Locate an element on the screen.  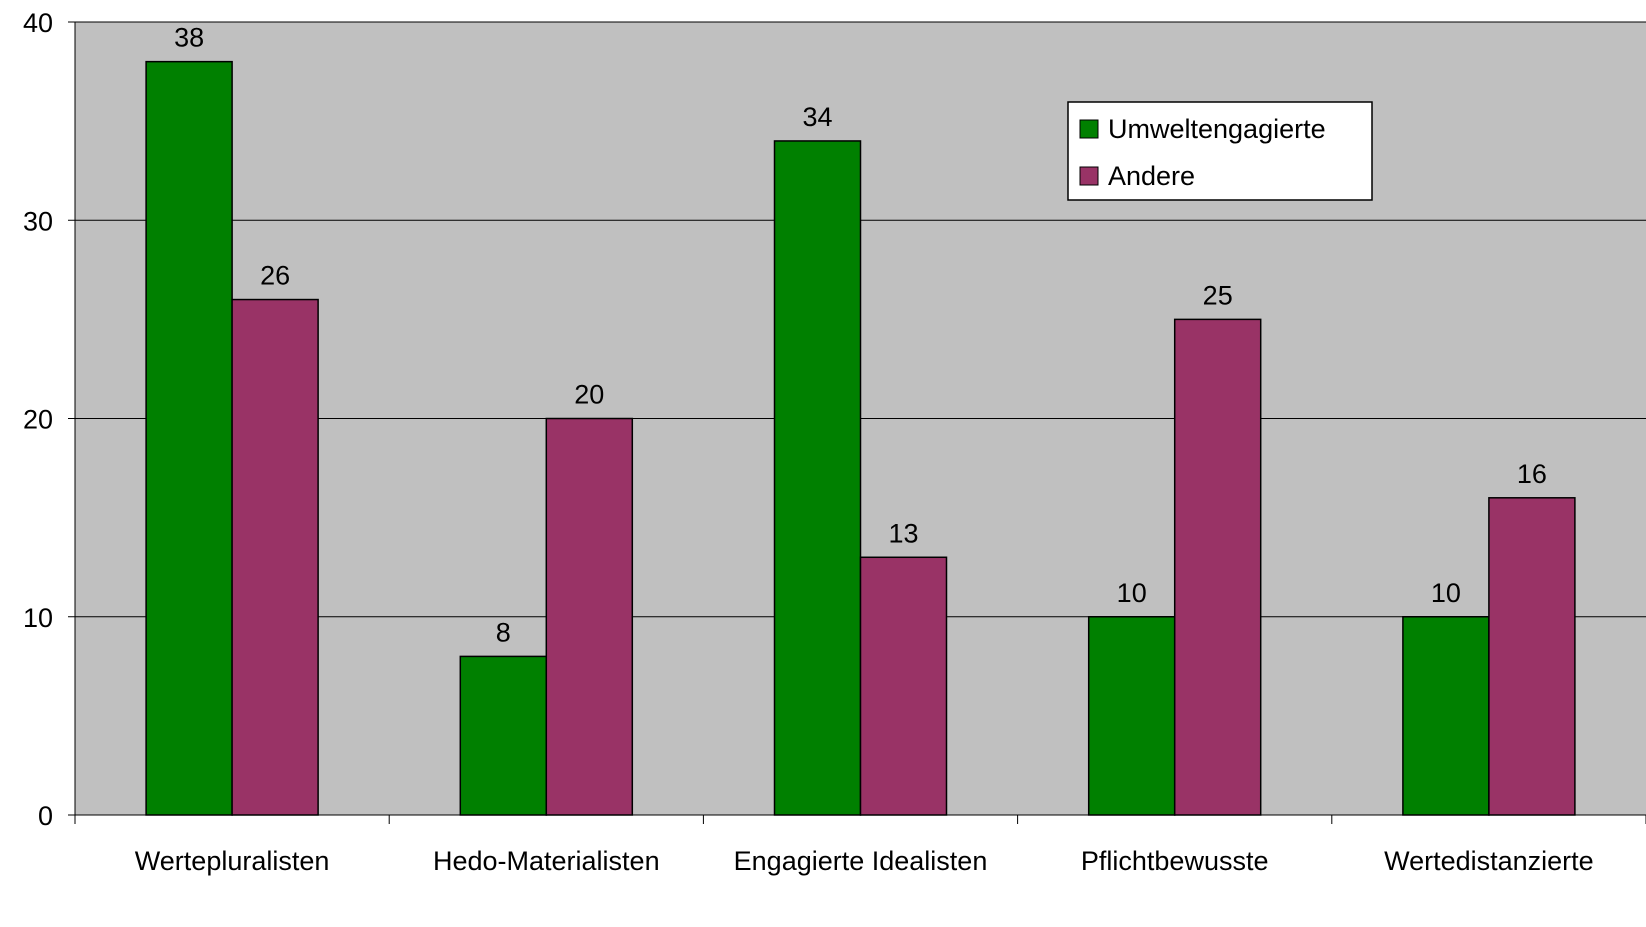
y-tick-label: 10 is located at coordinates (38, 618).